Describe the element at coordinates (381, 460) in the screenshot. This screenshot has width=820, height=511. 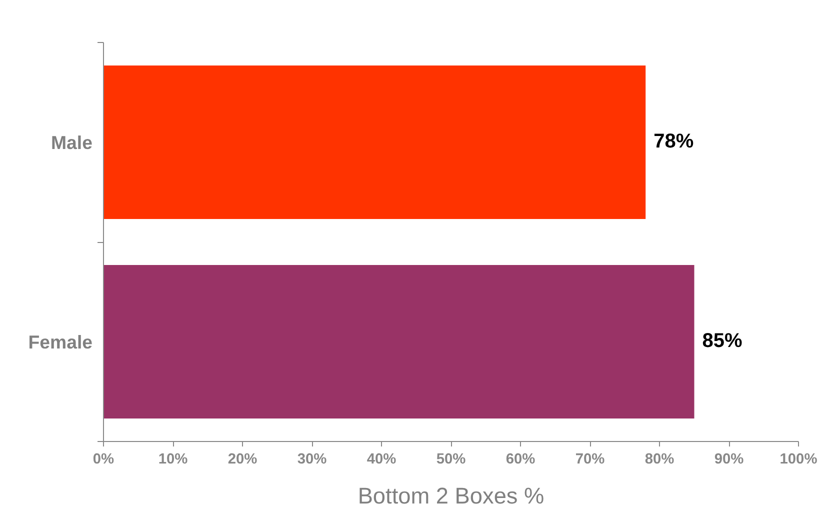
I see `x-tick-label: 40%` at that location.